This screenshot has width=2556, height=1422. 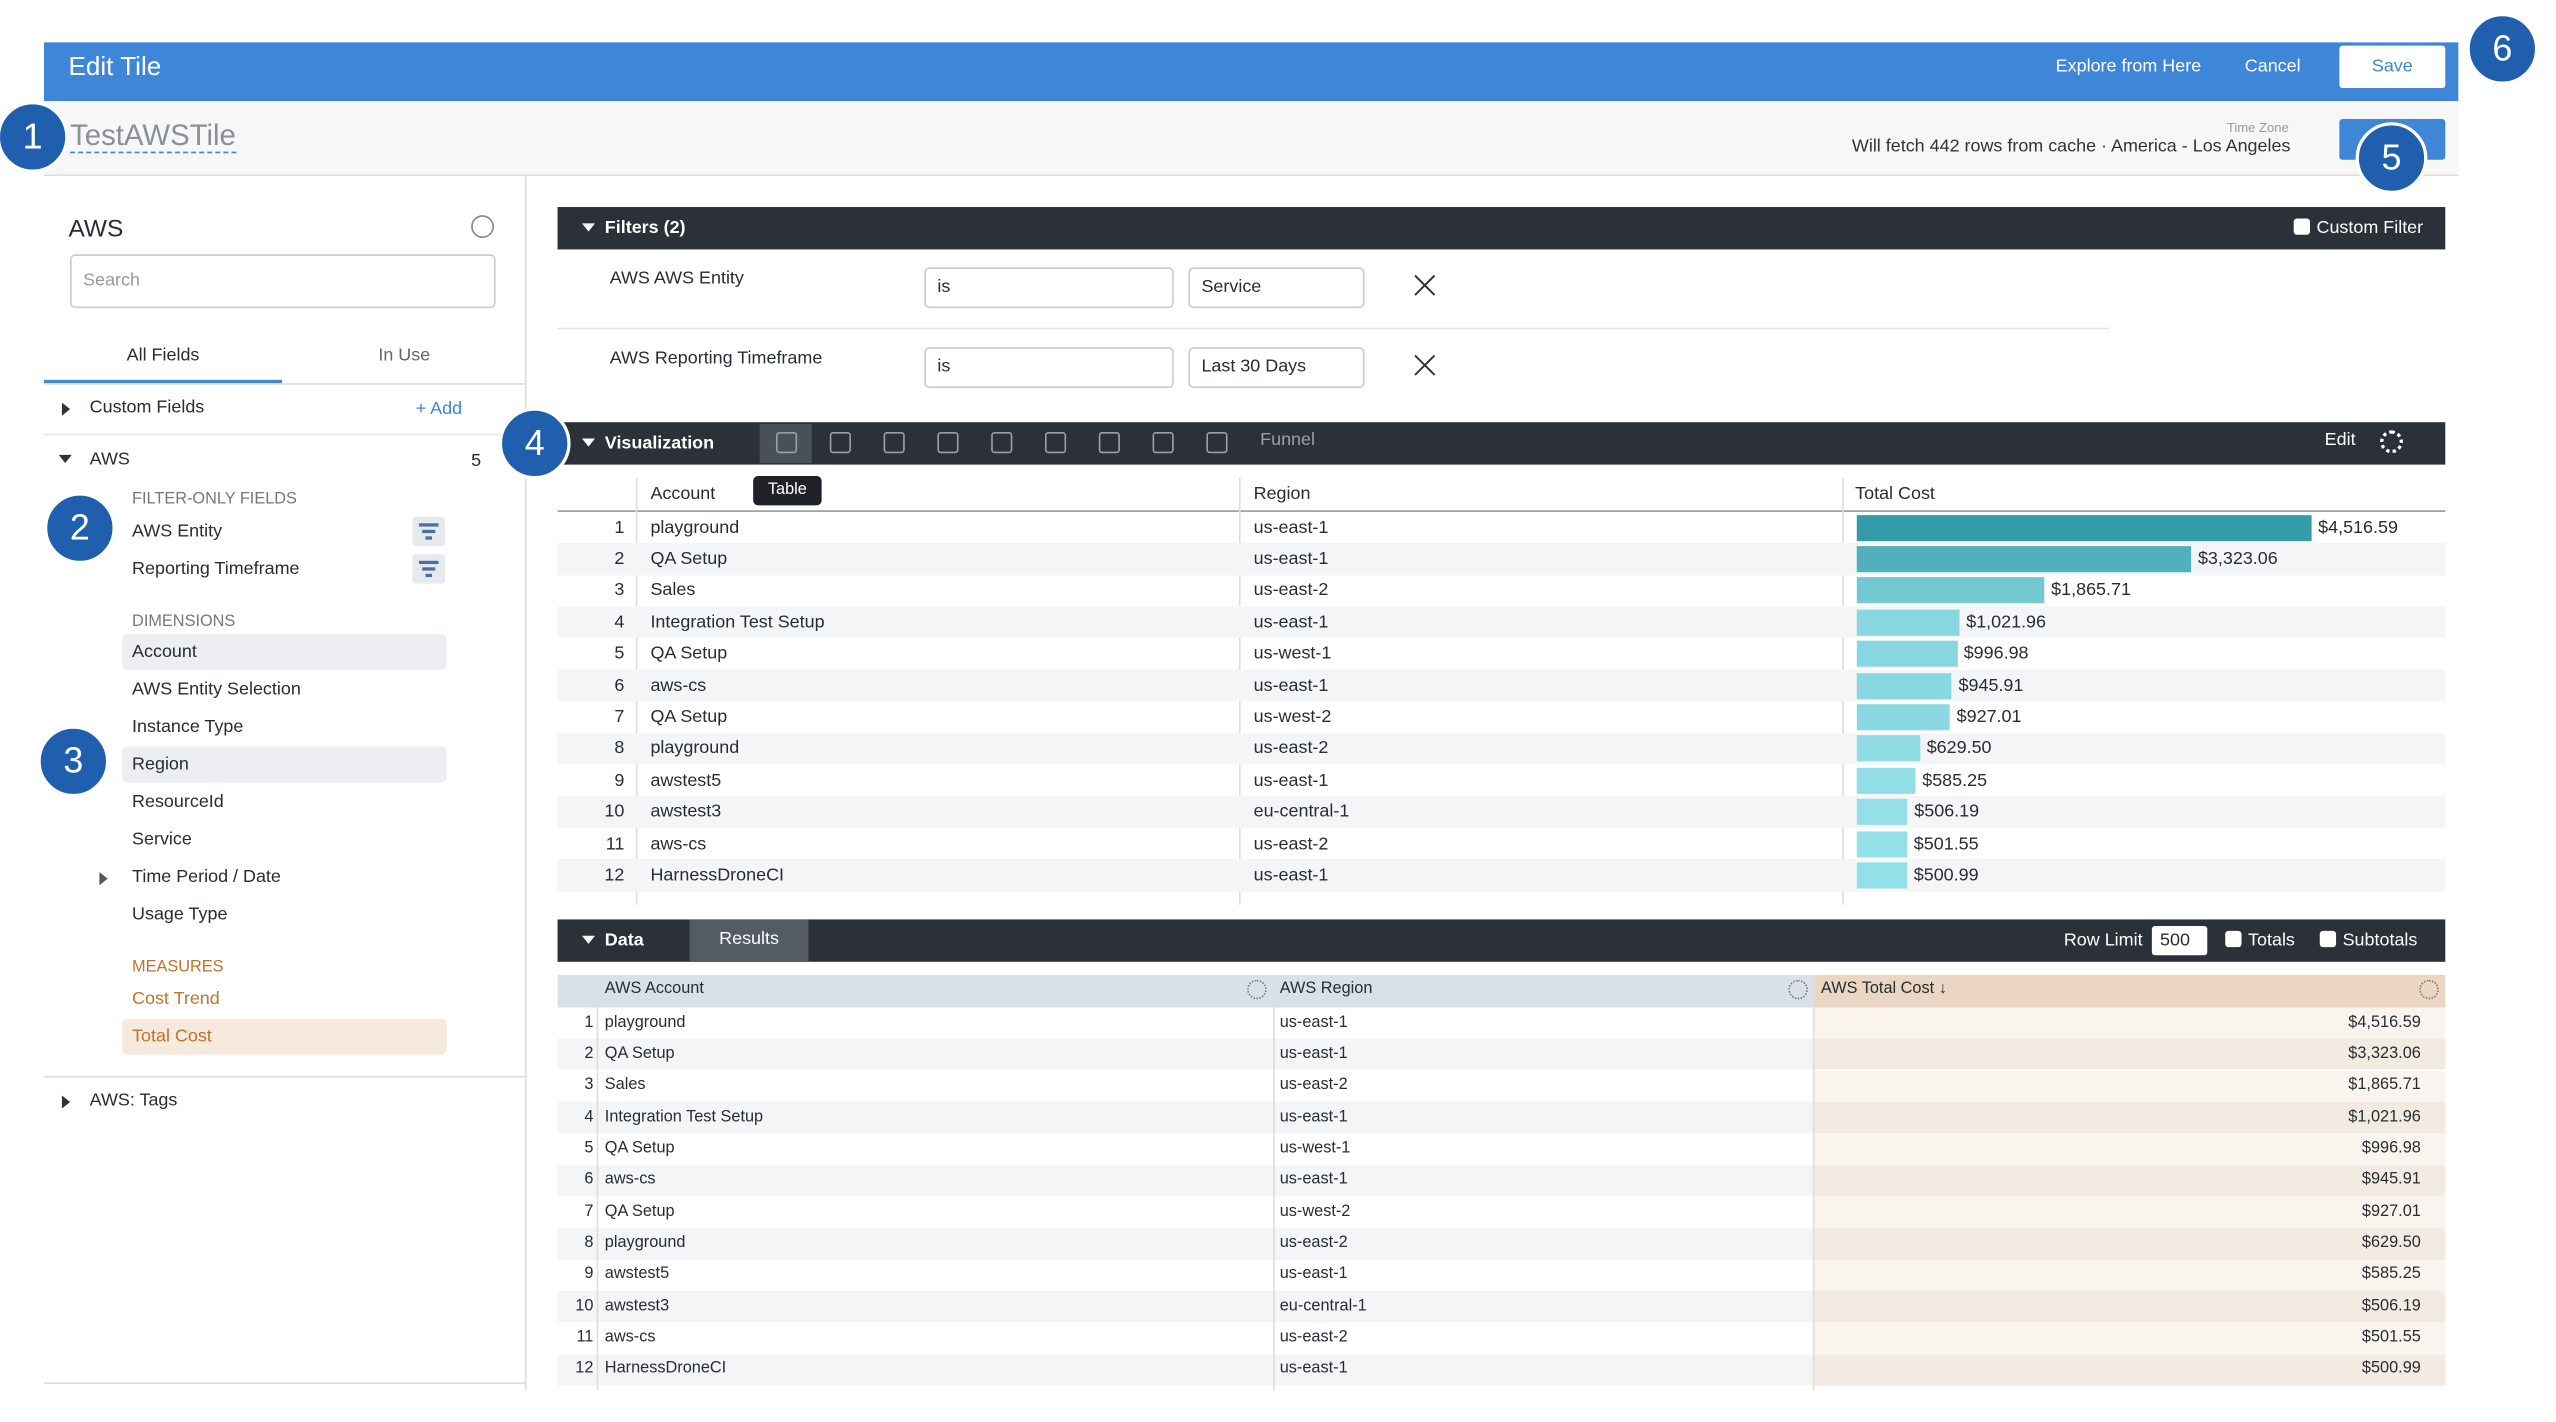 I want to click on save-button, so click(x=2392, y=67).